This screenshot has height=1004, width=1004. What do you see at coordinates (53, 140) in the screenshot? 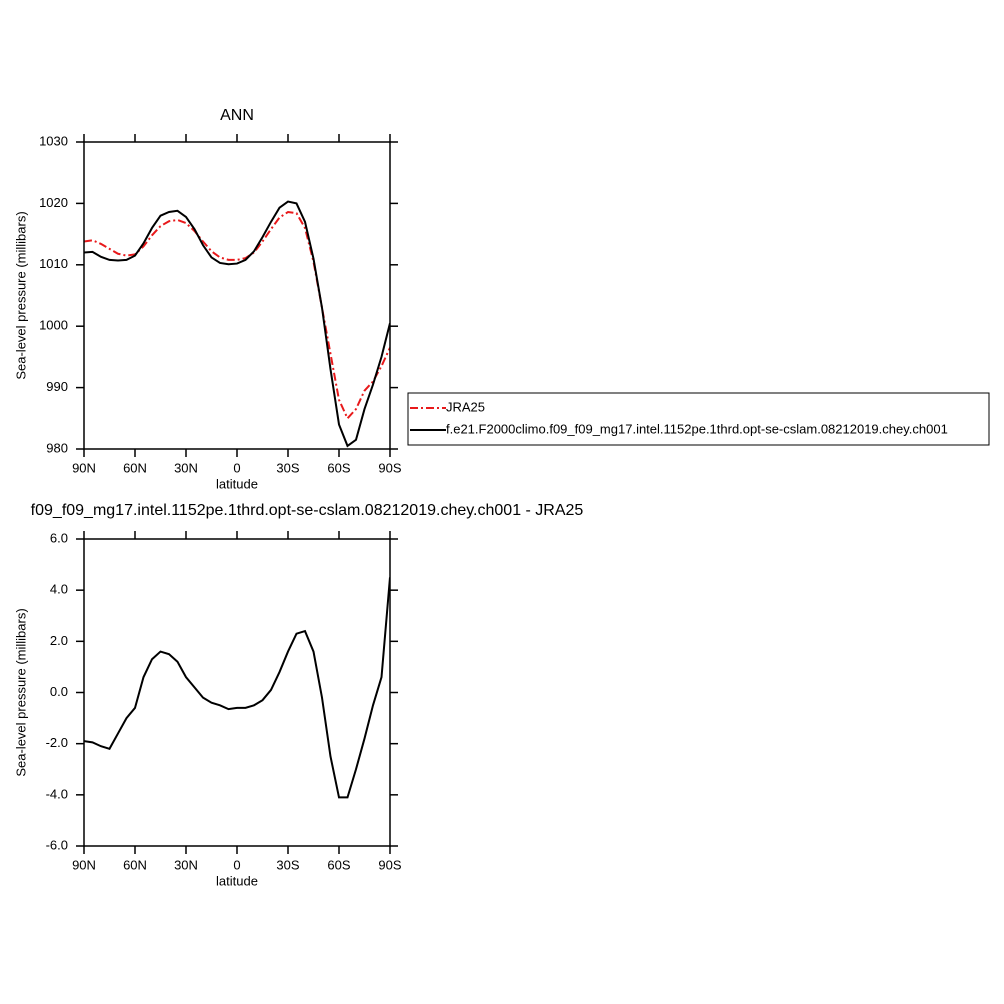
I see `y-tick-label: 1030` at bounding box center [53, 140].